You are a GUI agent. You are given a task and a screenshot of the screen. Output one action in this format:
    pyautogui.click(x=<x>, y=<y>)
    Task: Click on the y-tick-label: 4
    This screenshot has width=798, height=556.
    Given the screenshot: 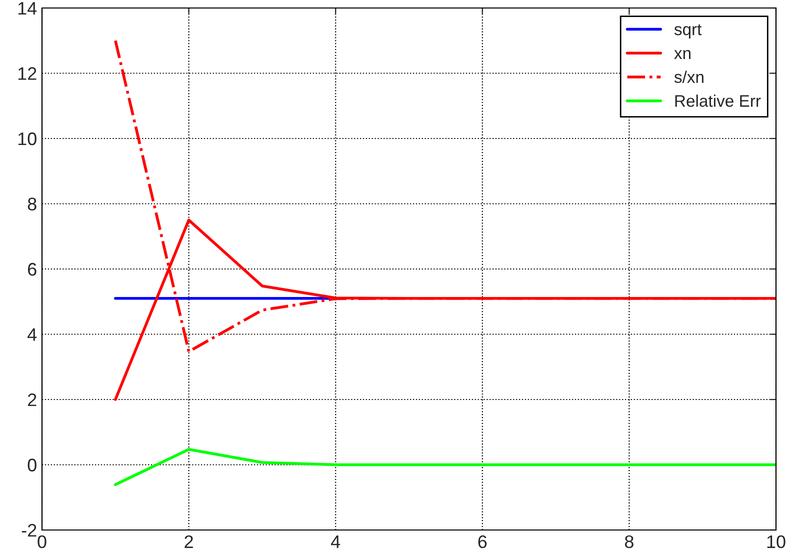 What is the action you would take?
    pyautogui.click(x=32, y=334)
    